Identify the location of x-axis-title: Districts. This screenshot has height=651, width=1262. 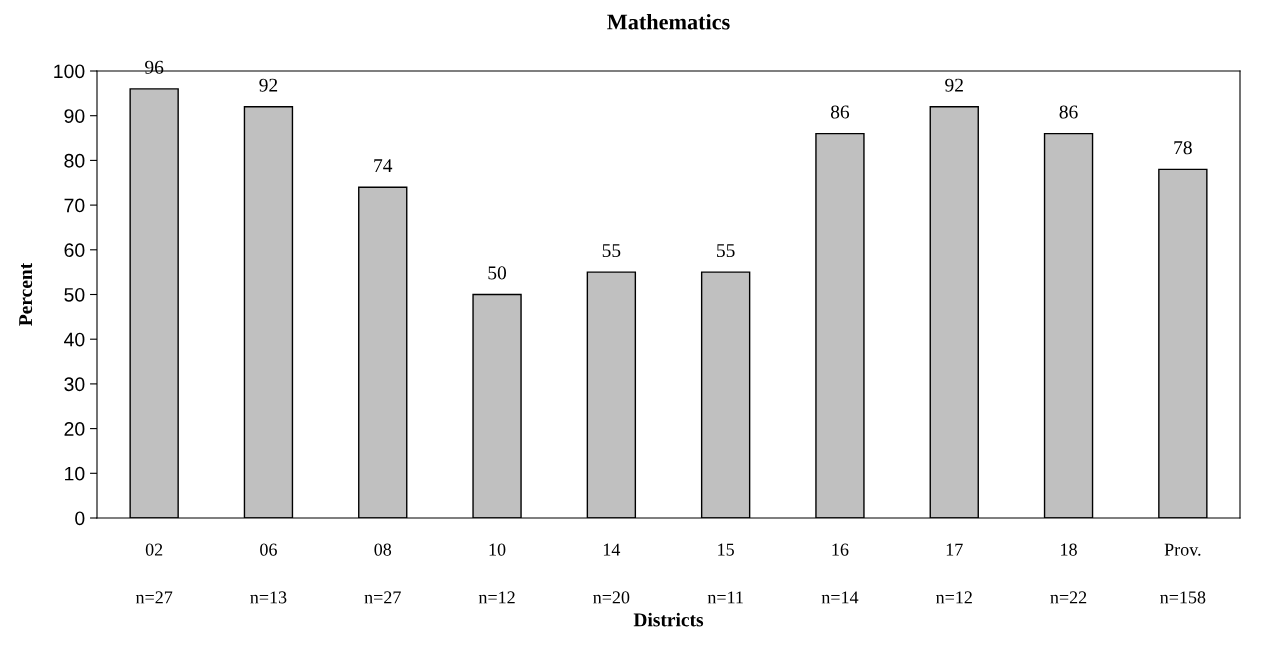
(668, 619).